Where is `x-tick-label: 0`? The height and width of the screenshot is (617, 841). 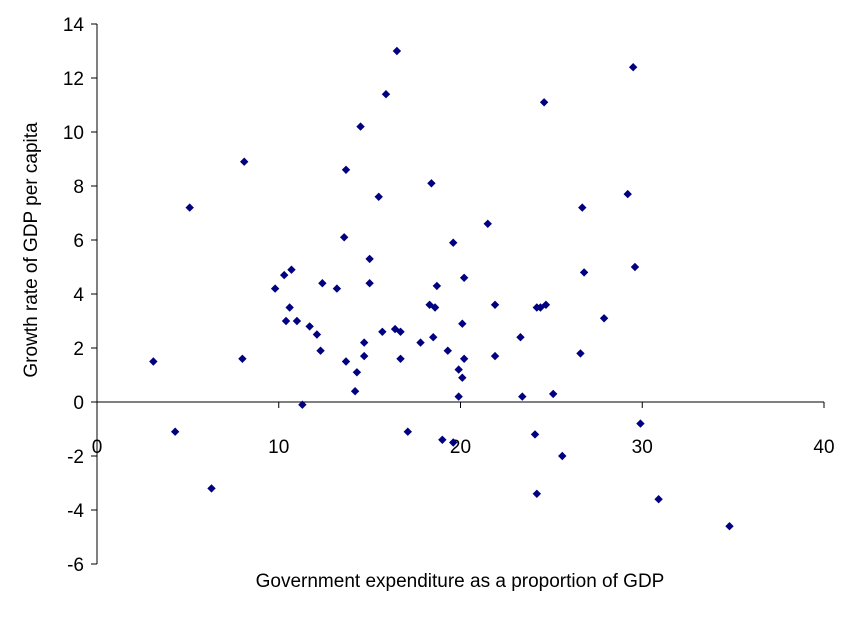
x-tick-label: 0 is located at coordinates (97, 447).